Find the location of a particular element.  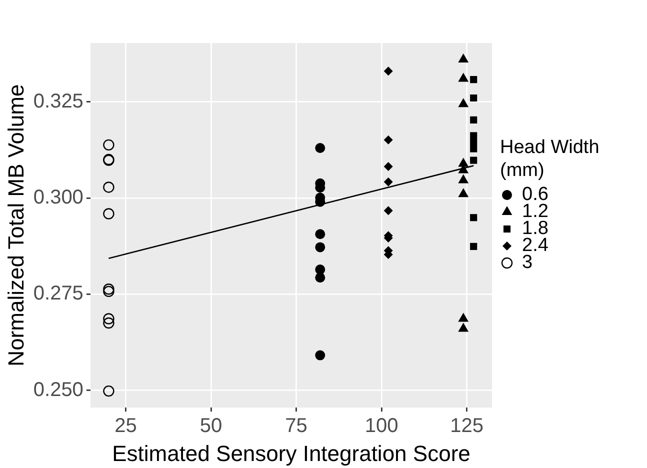

x-tick-label: 50 is located at coordinates (211, 426).